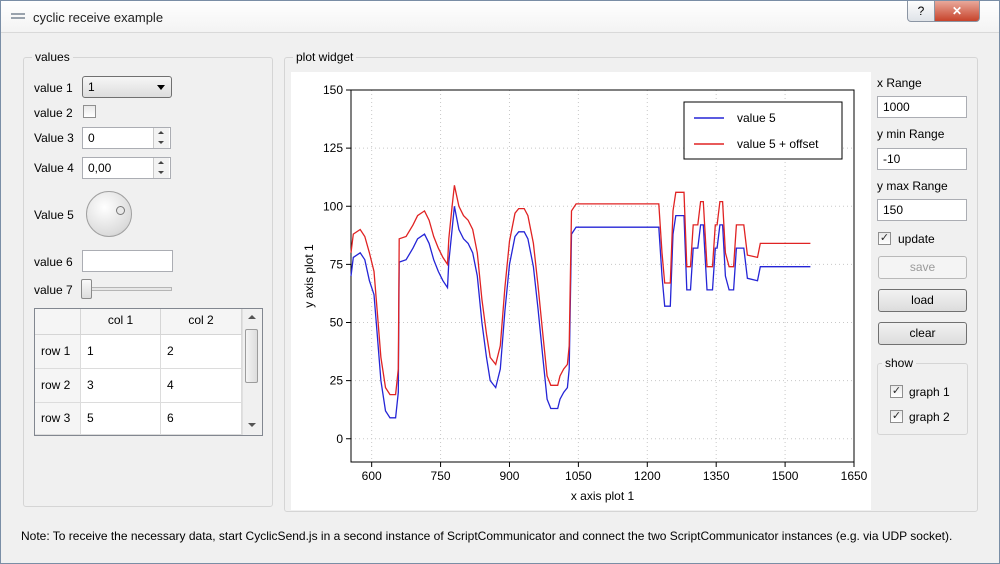  I want to click on show-group: show ✓ graph 1 ✓ graph 2, so click(922, 395).